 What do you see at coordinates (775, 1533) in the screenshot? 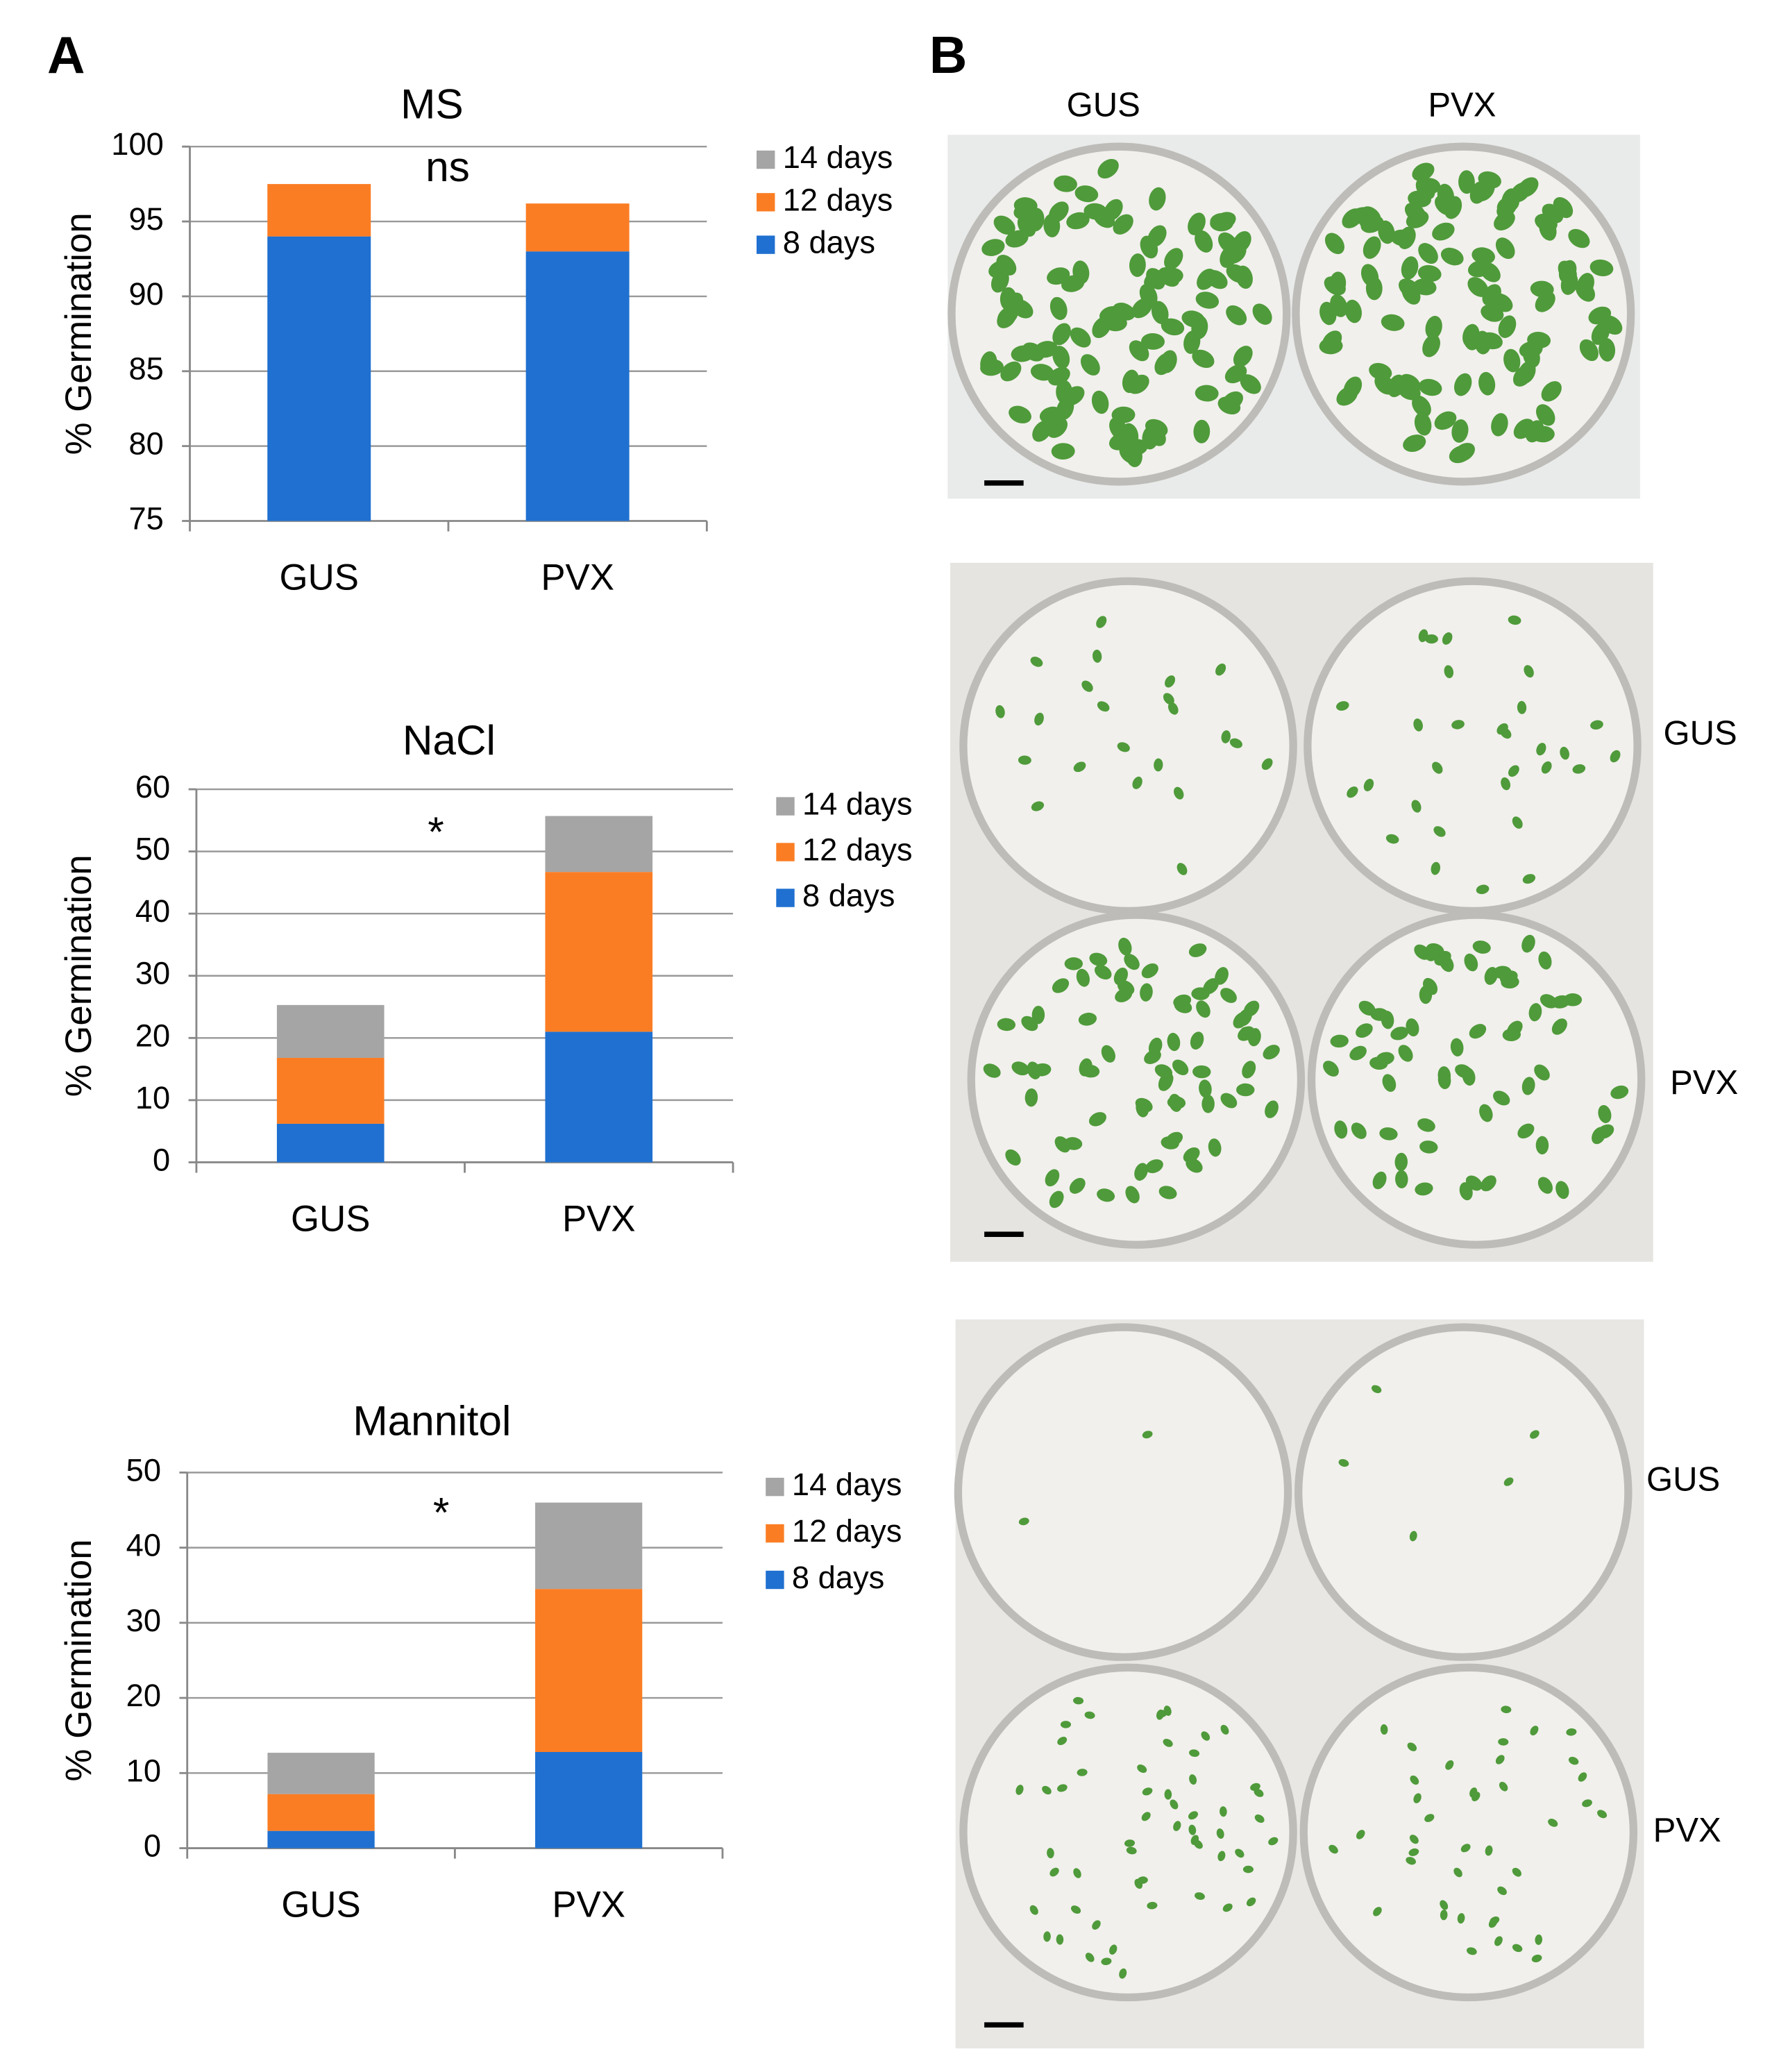
I see `legend-swatch` at bounding box center [775, 1533].